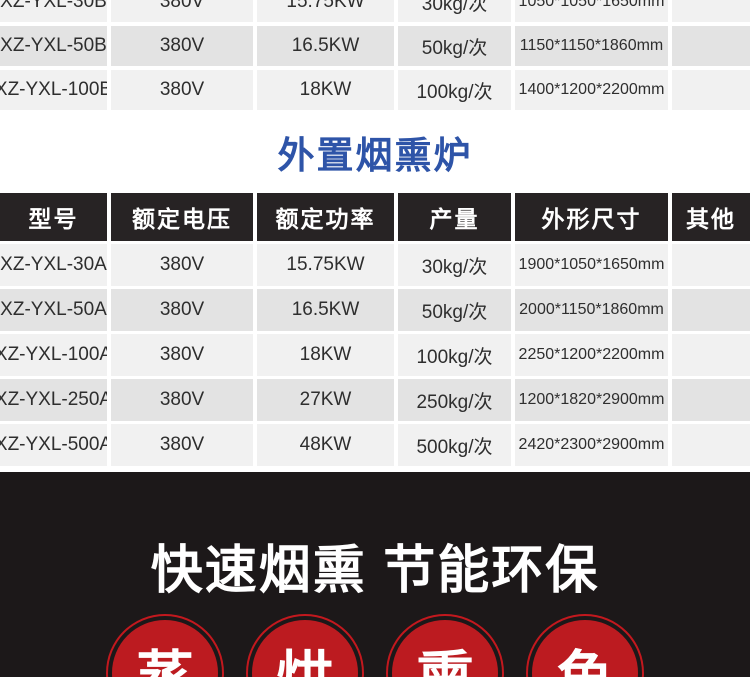  What do you see at coordinates (591, 445) in the screenshot?
I see `cell-size: 2420*2300*2900mm` at bounding box center [591, 445].